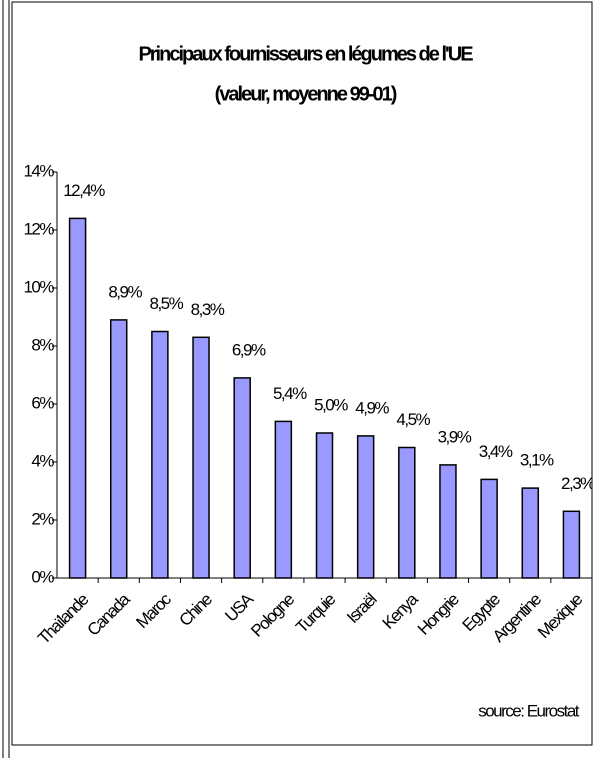  I want to click on x-tick-label: USA, so click(239, 607).